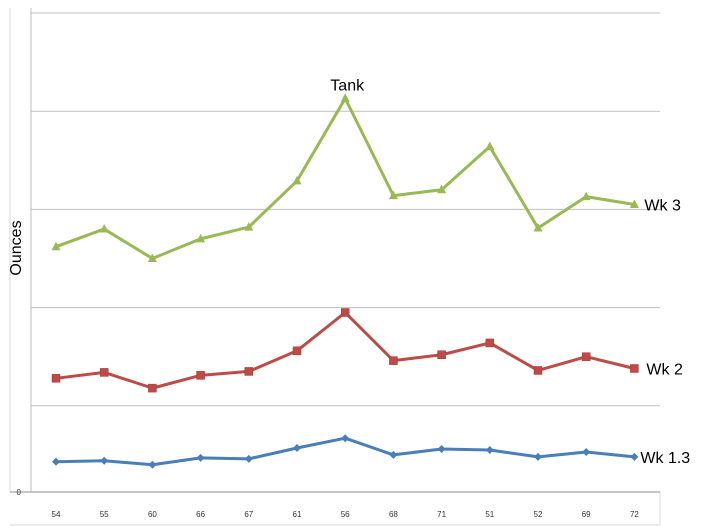 The height and width of the screenshot is (526, 701). I want to click on x-tick-label: 68, so click(393, 514).